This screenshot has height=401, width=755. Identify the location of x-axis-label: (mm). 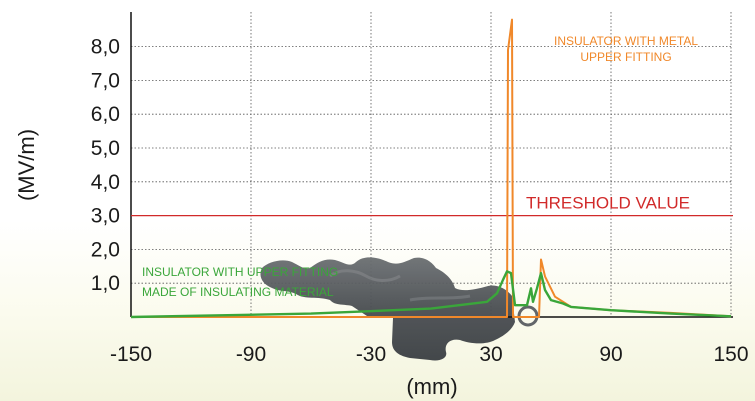
(431, 386).